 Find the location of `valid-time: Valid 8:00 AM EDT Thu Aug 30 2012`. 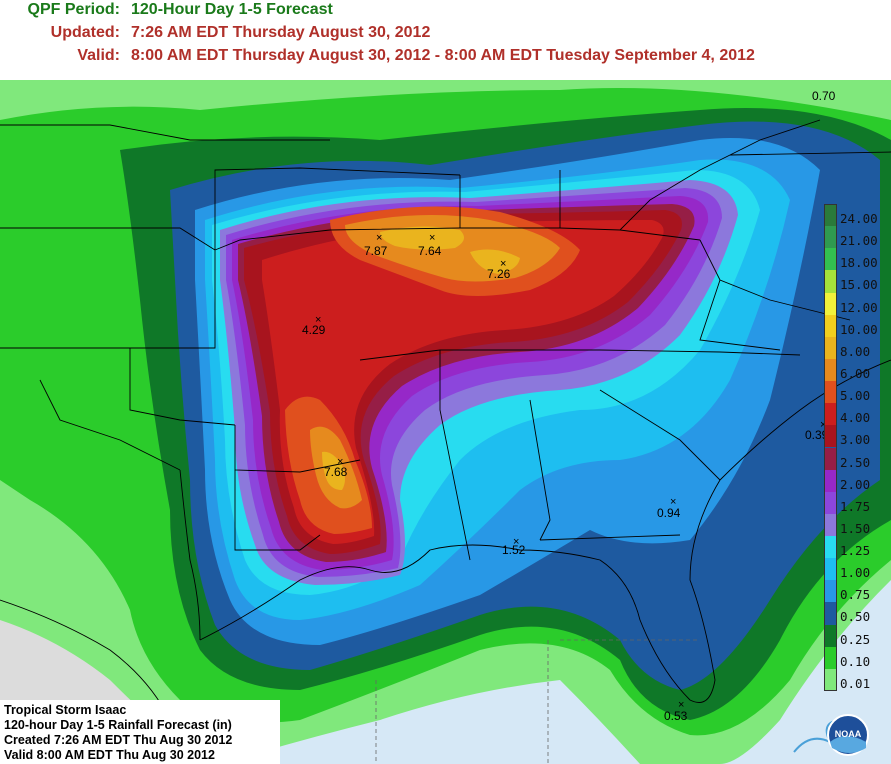

valid-time: Valid 8:00 AM EDT Thu Aug 30 2012 is located at coordinates (109, 755).